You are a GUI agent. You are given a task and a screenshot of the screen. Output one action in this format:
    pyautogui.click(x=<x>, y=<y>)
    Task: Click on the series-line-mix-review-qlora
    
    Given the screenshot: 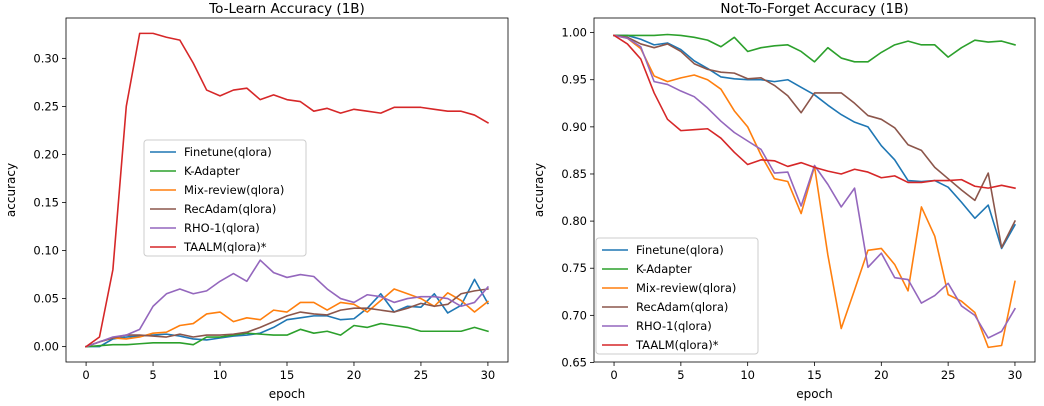 What is the action you would take?
    pyautogui.click(x=287, y=318)
    